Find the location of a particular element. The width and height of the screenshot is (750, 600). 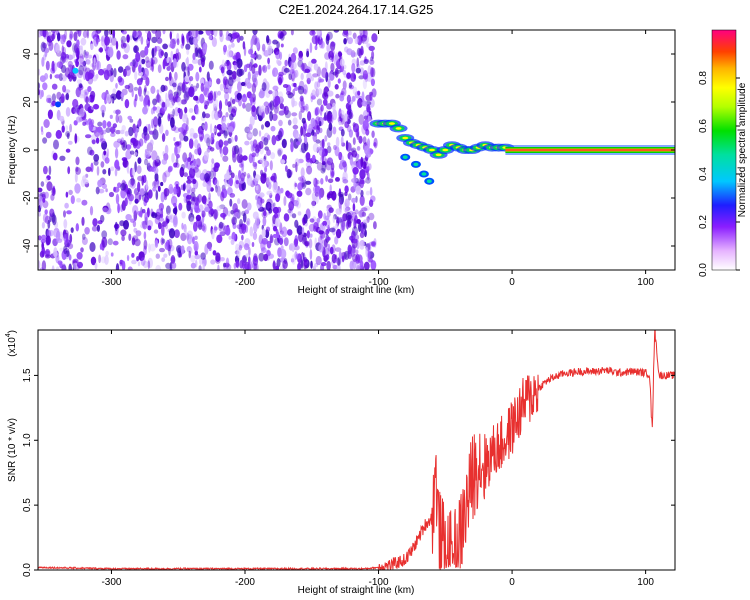

colorbar-tick-label: 0.8 is located at coordinates (703, 78).